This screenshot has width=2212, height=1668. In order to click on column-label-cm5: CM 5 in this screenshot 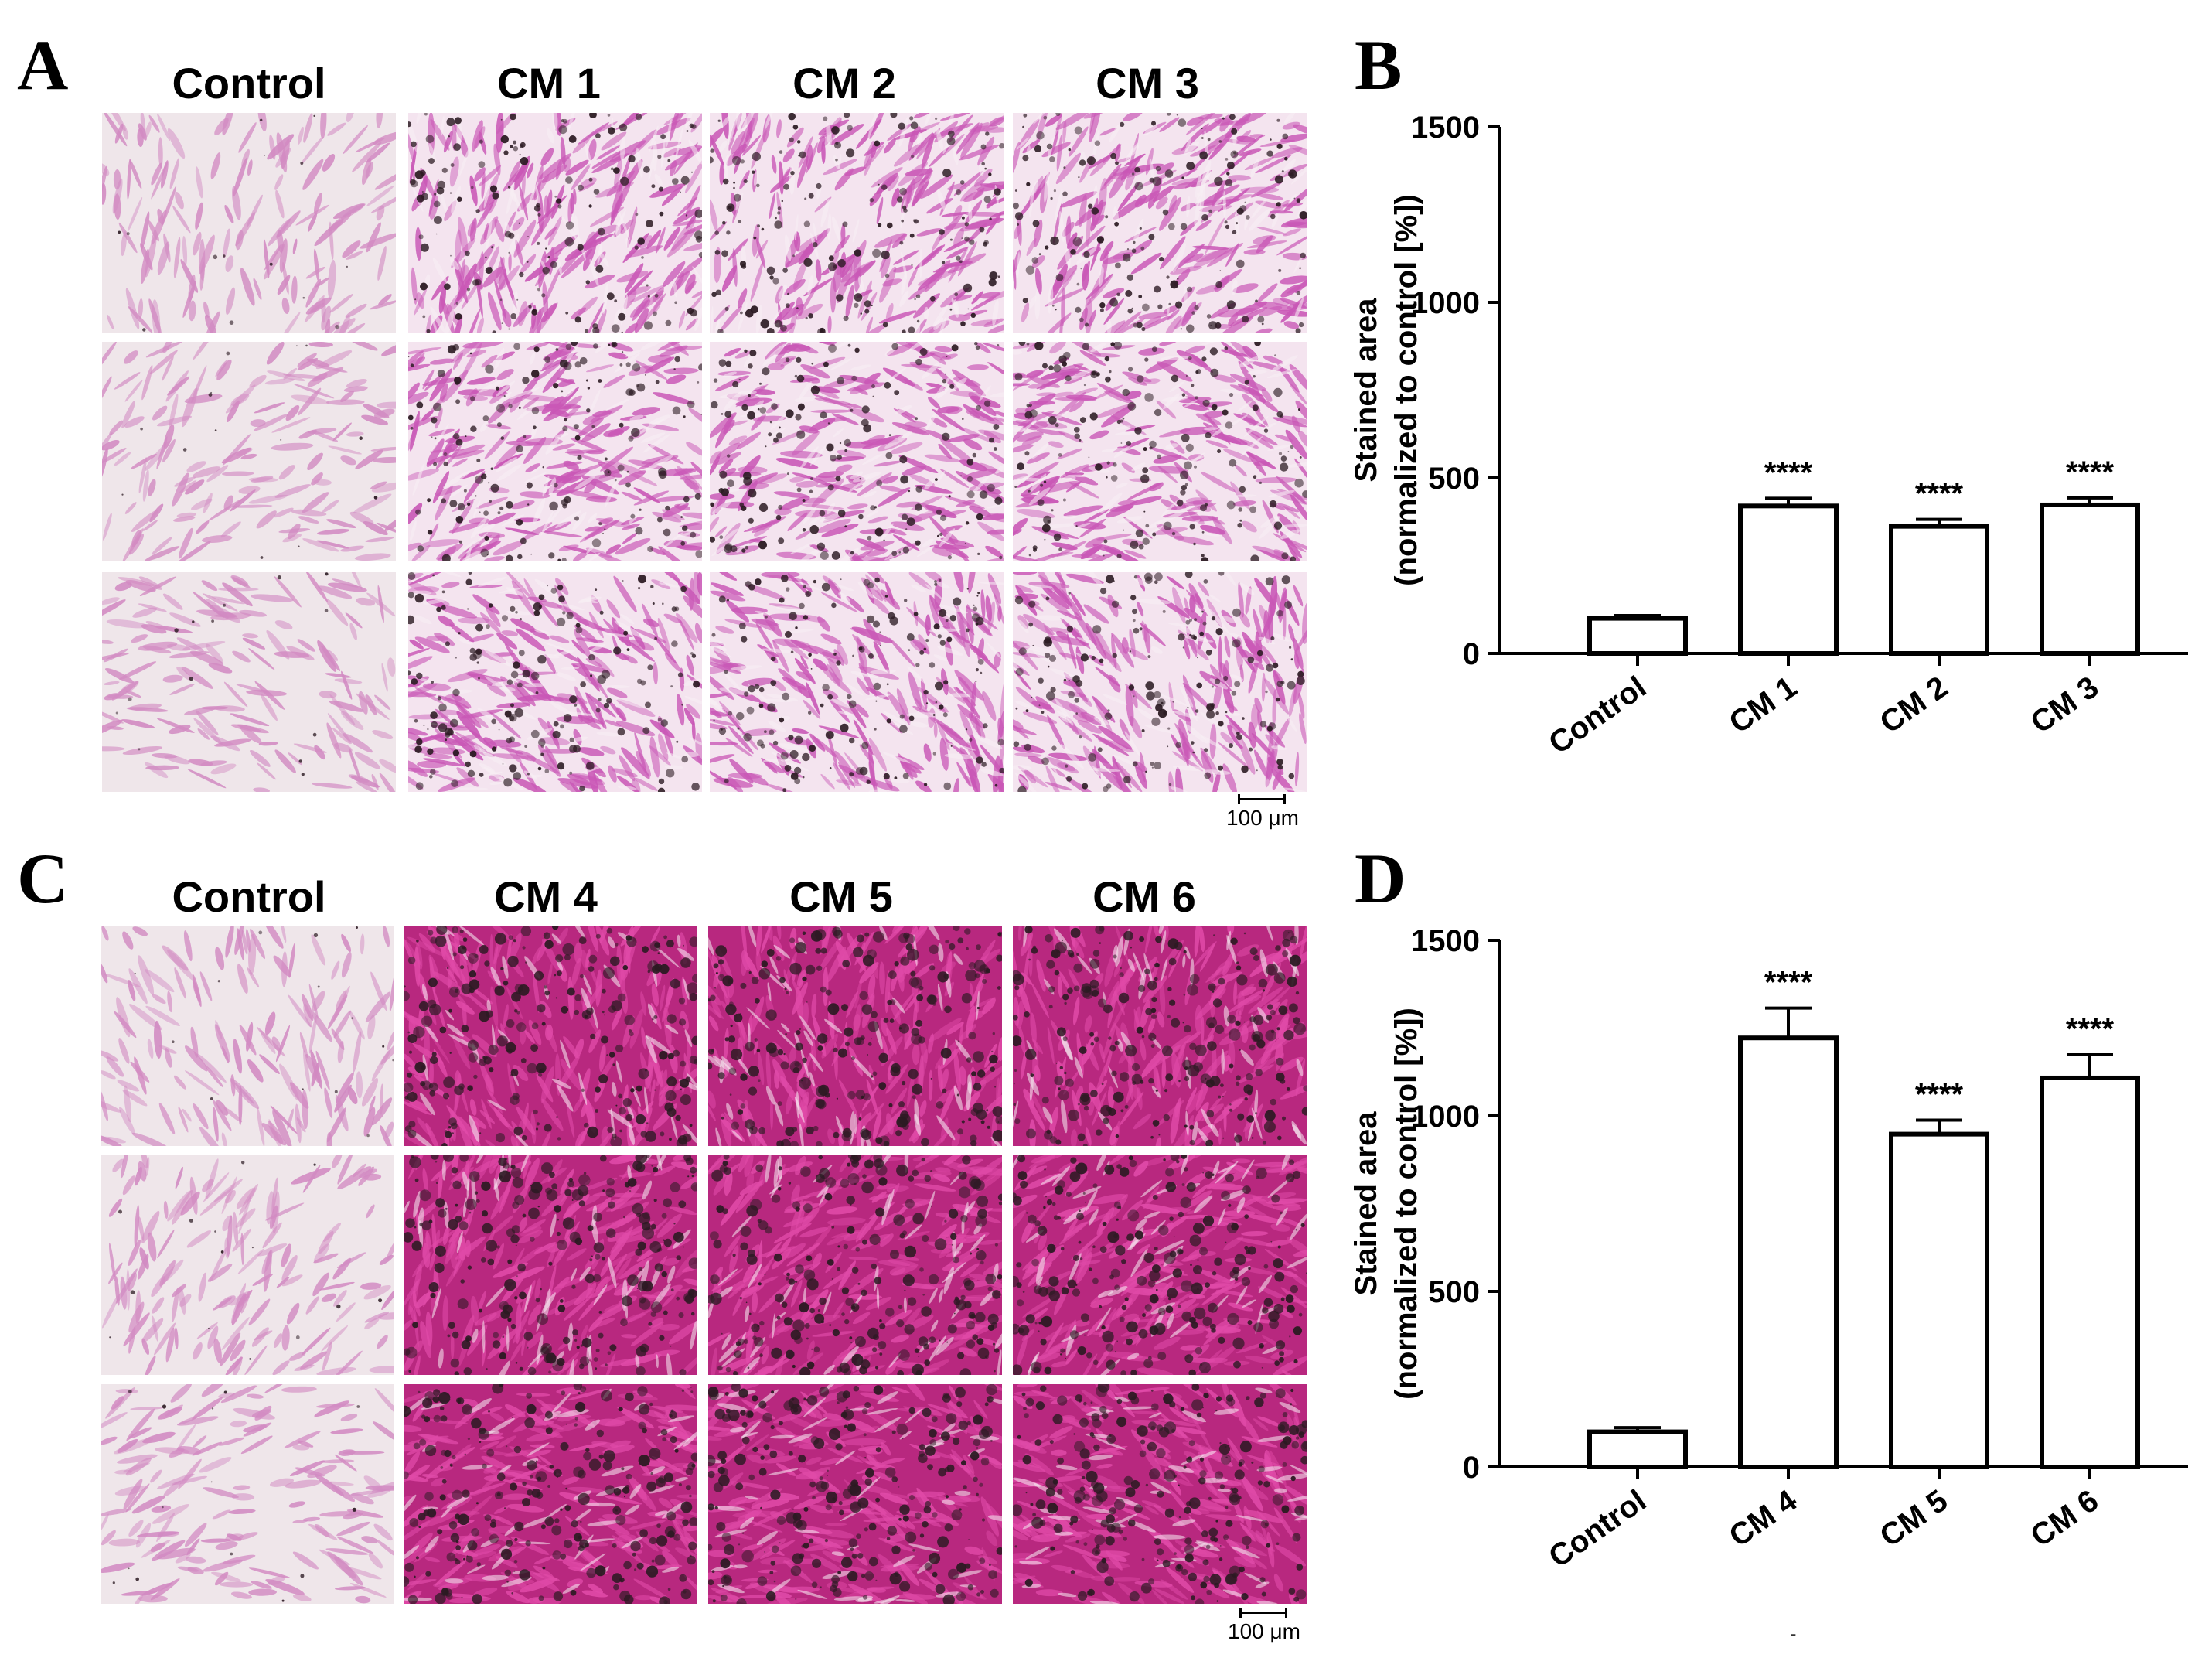, I will do `click(841, 896)`.